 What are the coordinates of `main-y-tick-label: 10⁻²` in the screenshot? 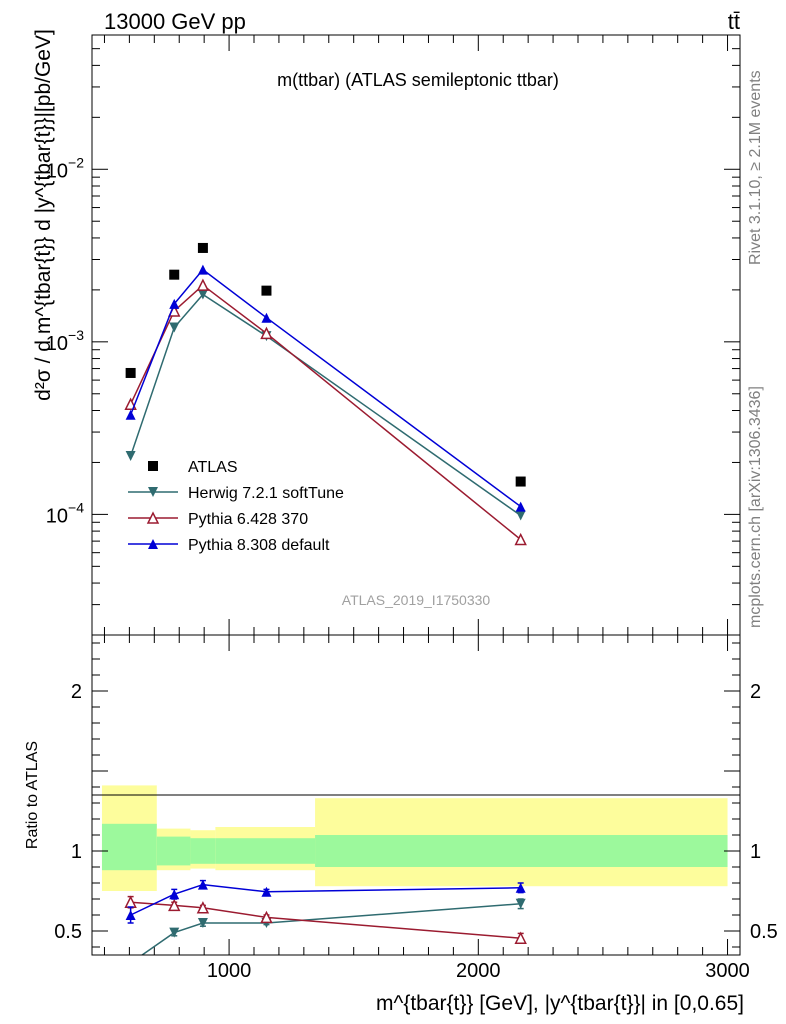 It's located at (65, 168).